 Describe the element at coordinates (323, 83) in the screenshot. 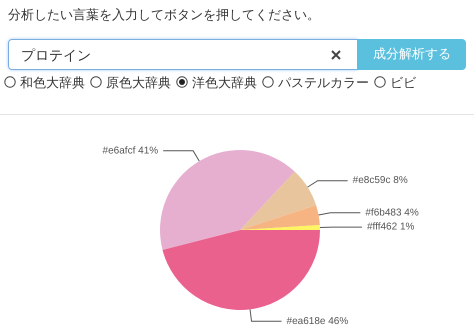

I see `text: パステルカラー` at that location.